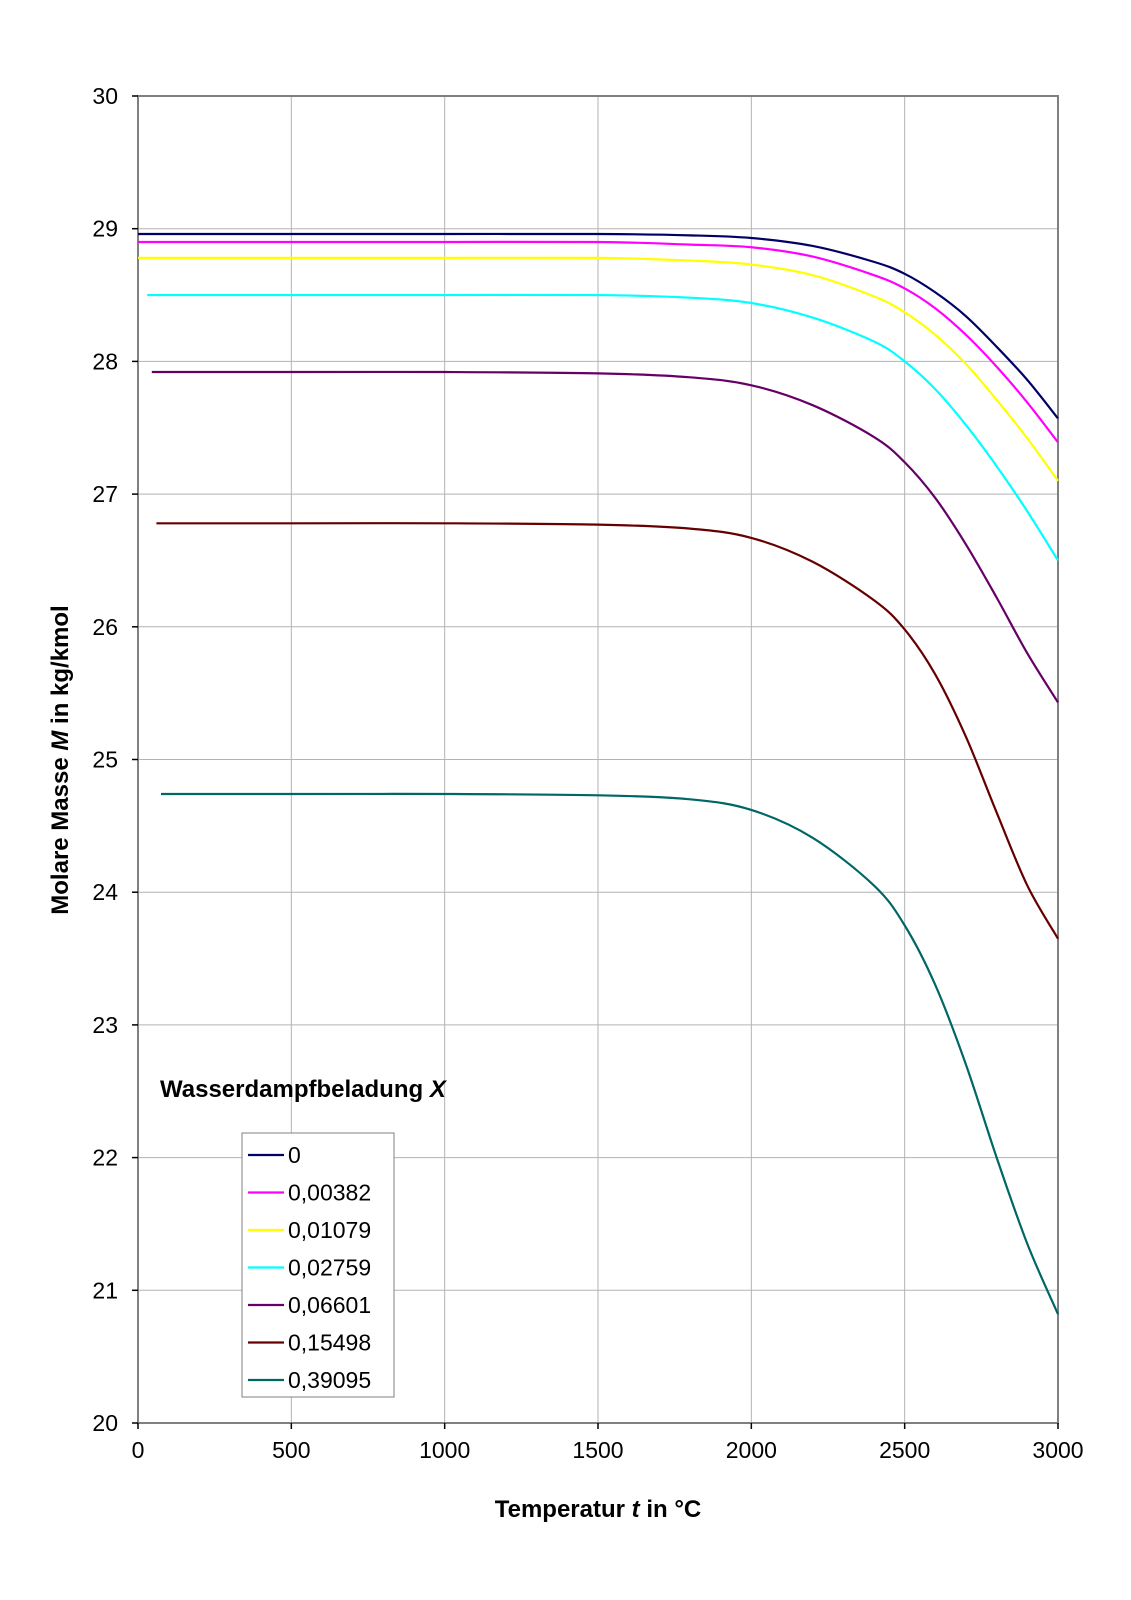 Image resolution: width=1131 pixels, height=1600 pixels. Describe the element at coordinates (751, 1450) in the screenshot. I see `x-tick-label: 2000` at that location.